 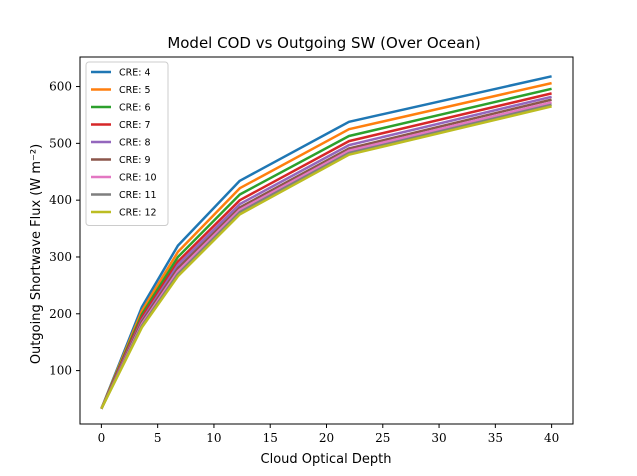 I want to click on x-tick-label: 20, so click(x=326, y=438).